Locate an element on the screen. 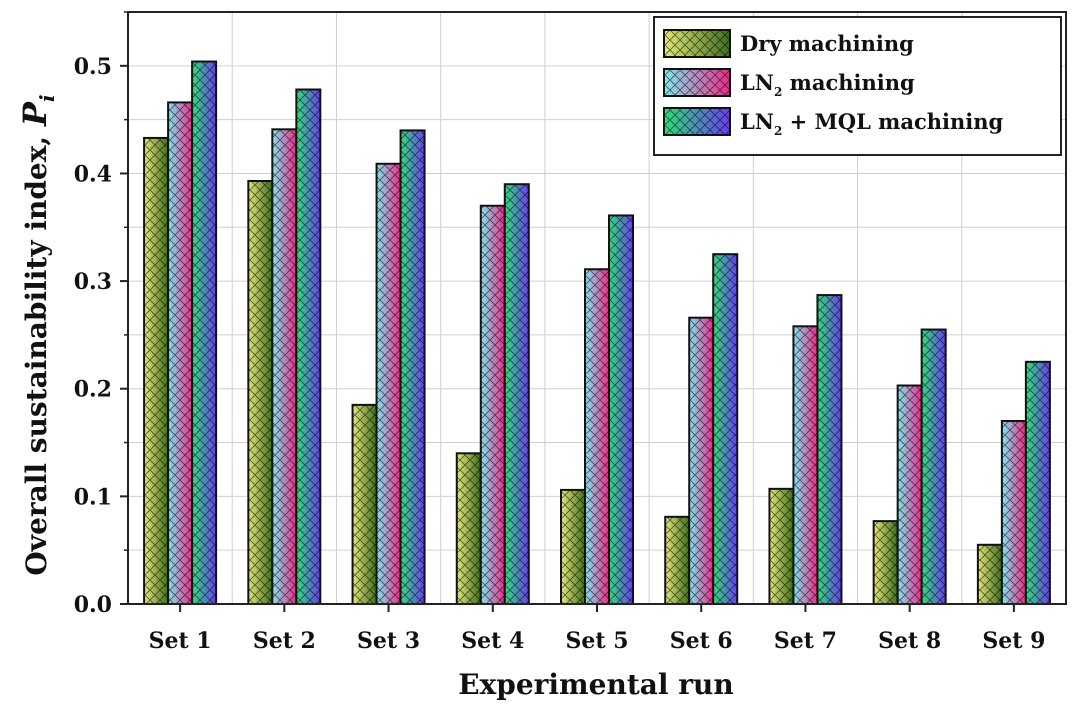  x-tick-label: Set 8 is located at coordinates (909, 641).